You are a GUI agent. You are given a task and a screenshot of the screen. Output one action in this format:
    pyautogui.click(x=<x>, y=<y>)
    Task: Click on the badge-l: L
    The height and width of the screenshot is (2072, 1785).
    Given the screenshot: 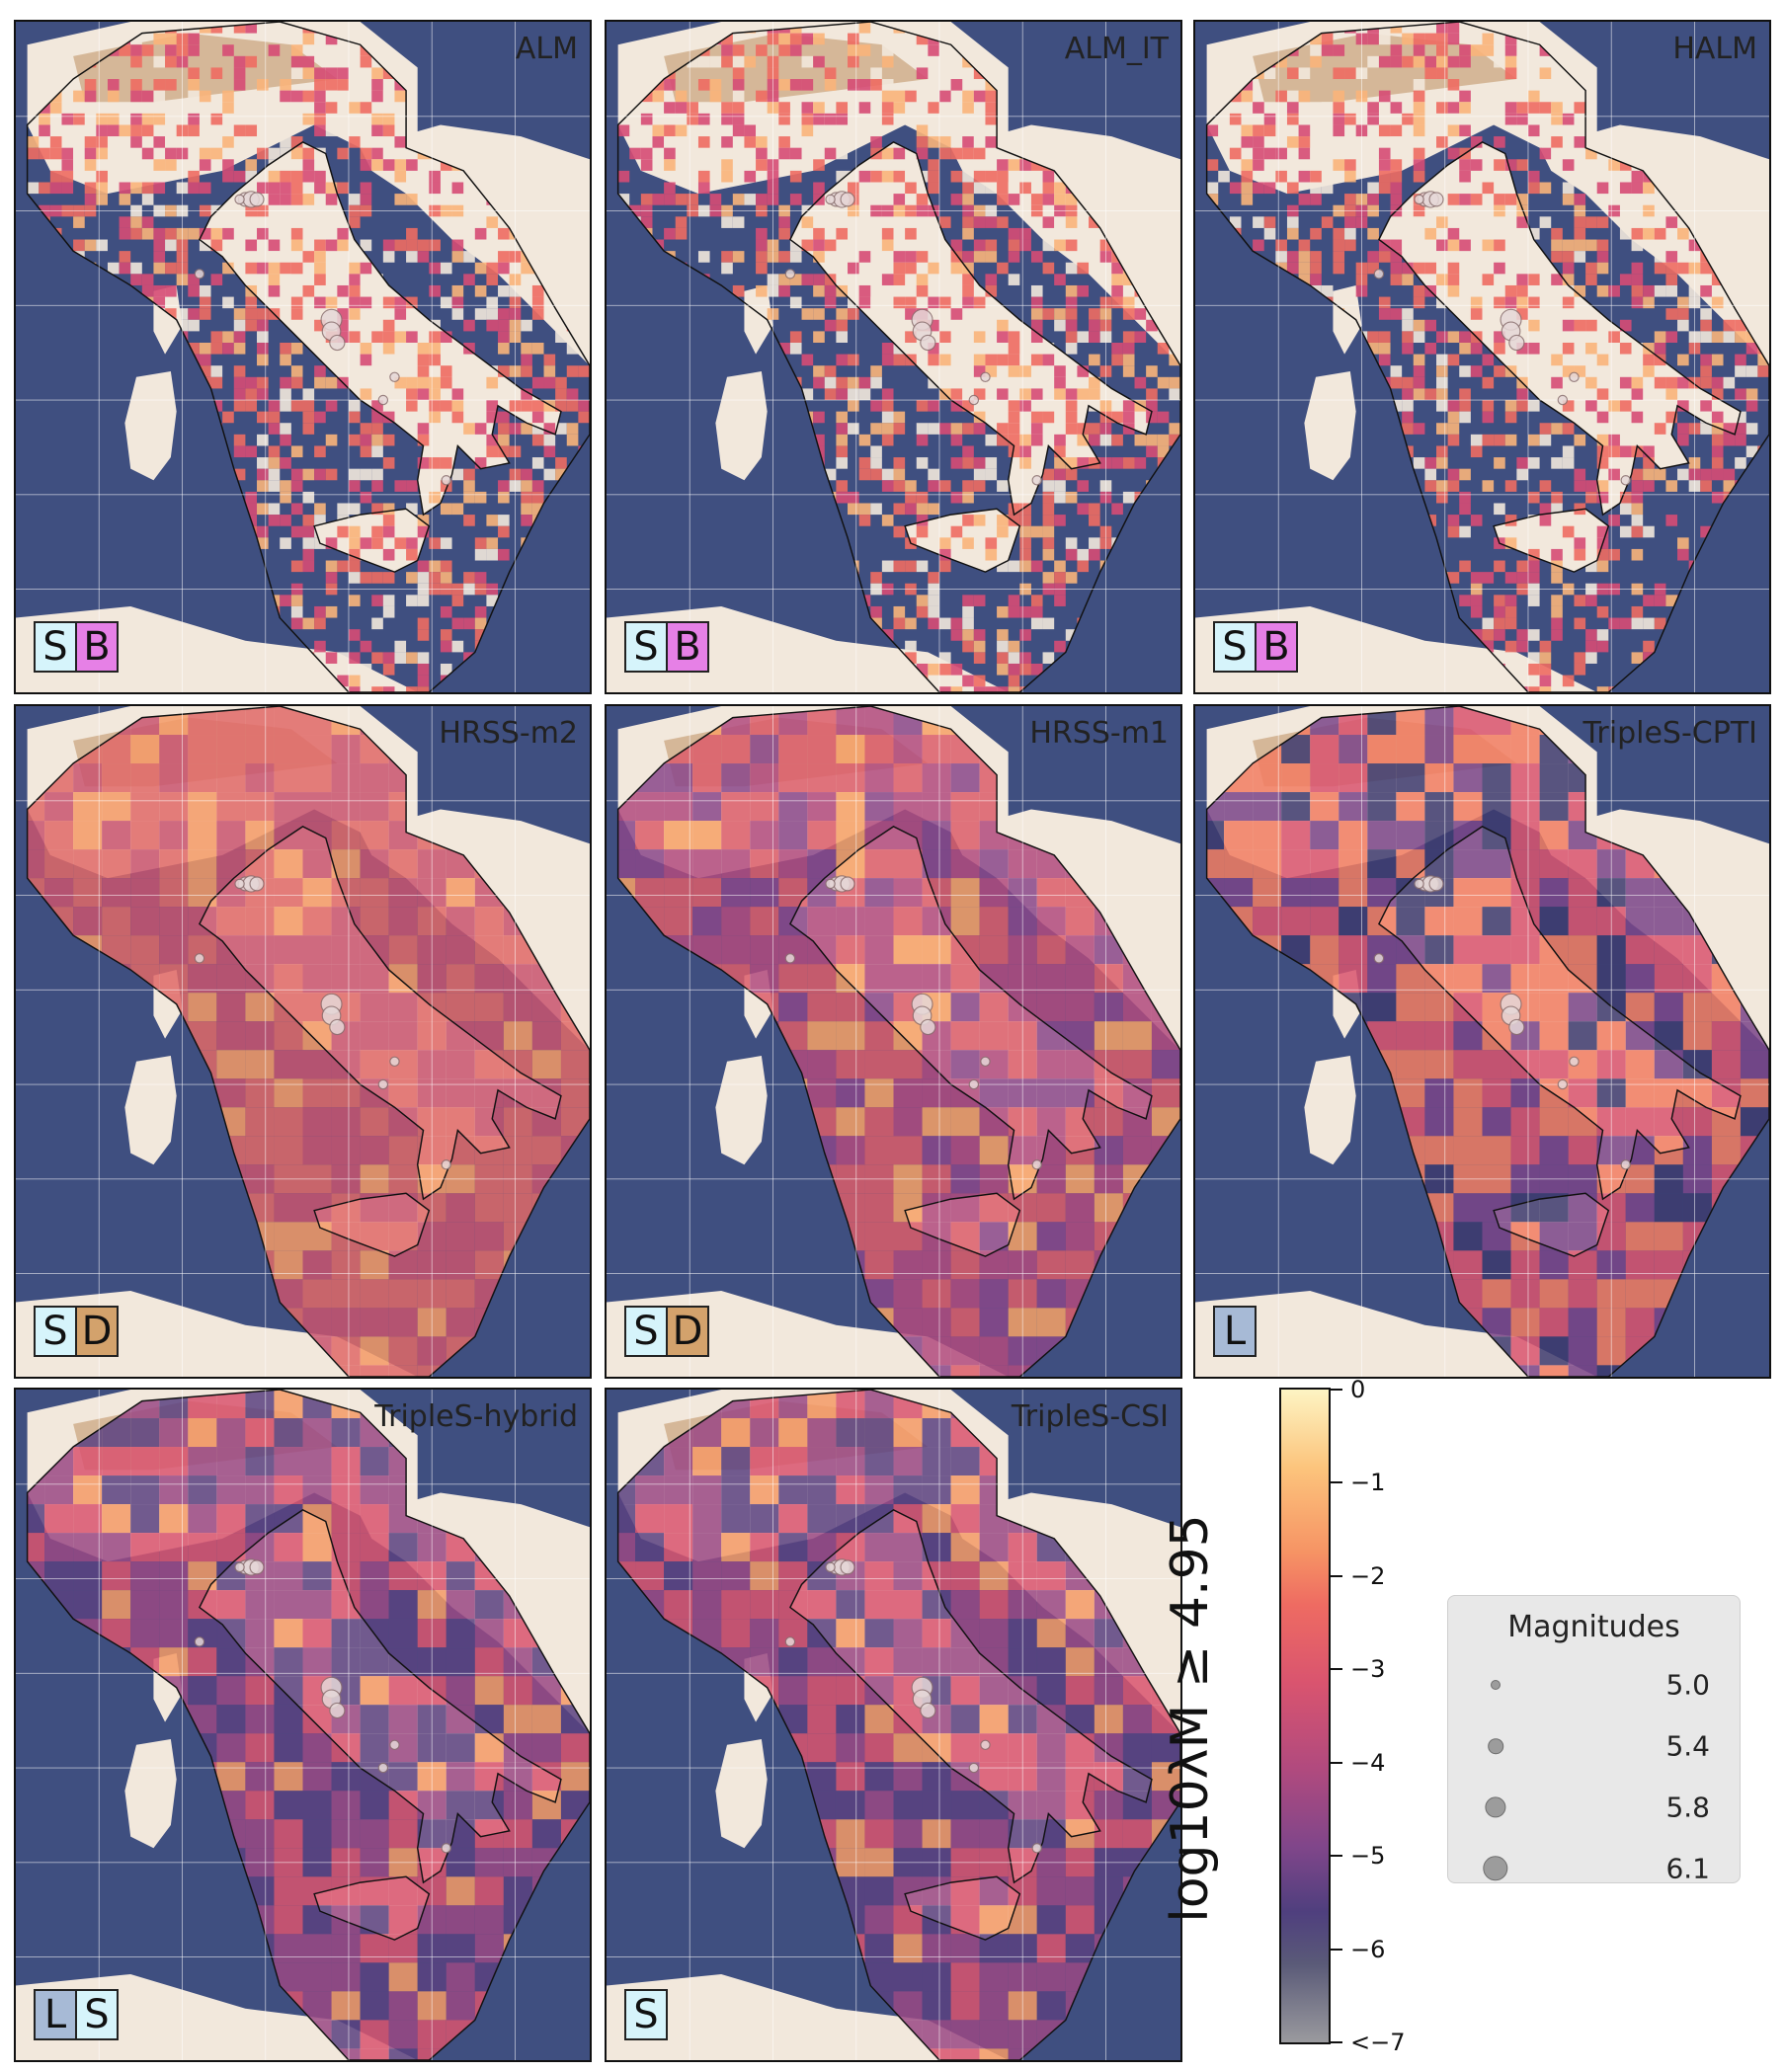 What is the action you would take?
    pyautogui.click(x=1235, y=1331)
    